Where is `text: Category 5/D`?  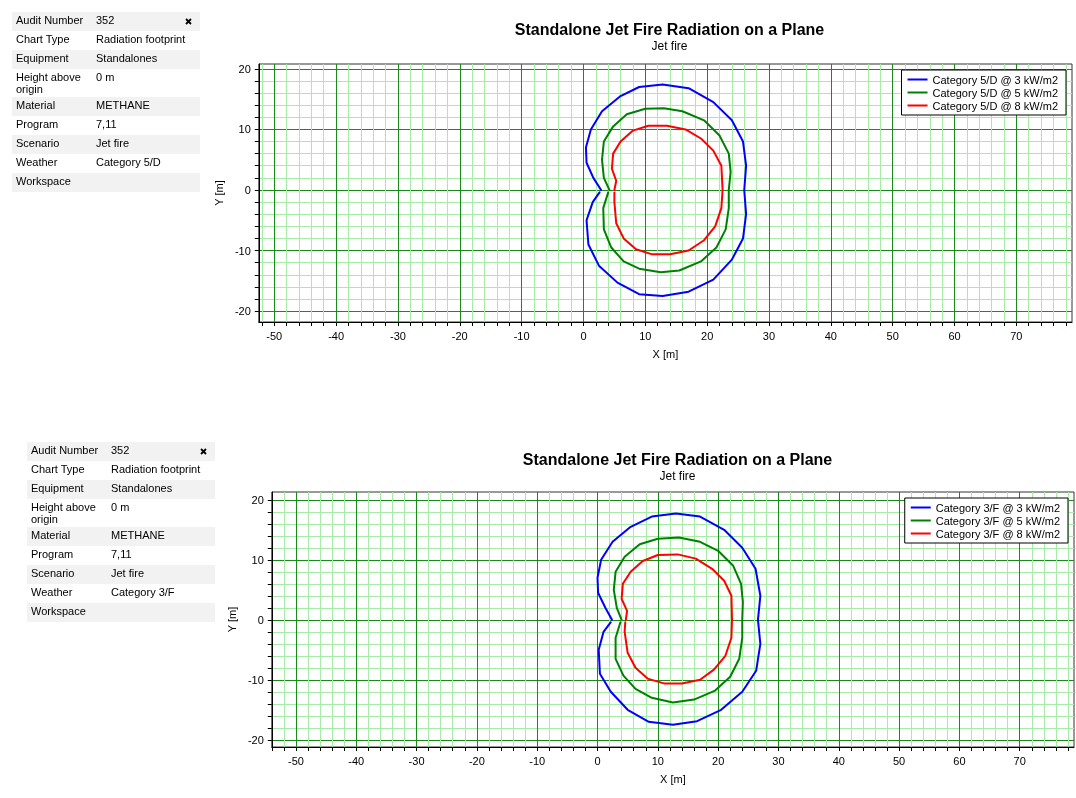
text: Category 5/D is located at coordinates (128, 162).